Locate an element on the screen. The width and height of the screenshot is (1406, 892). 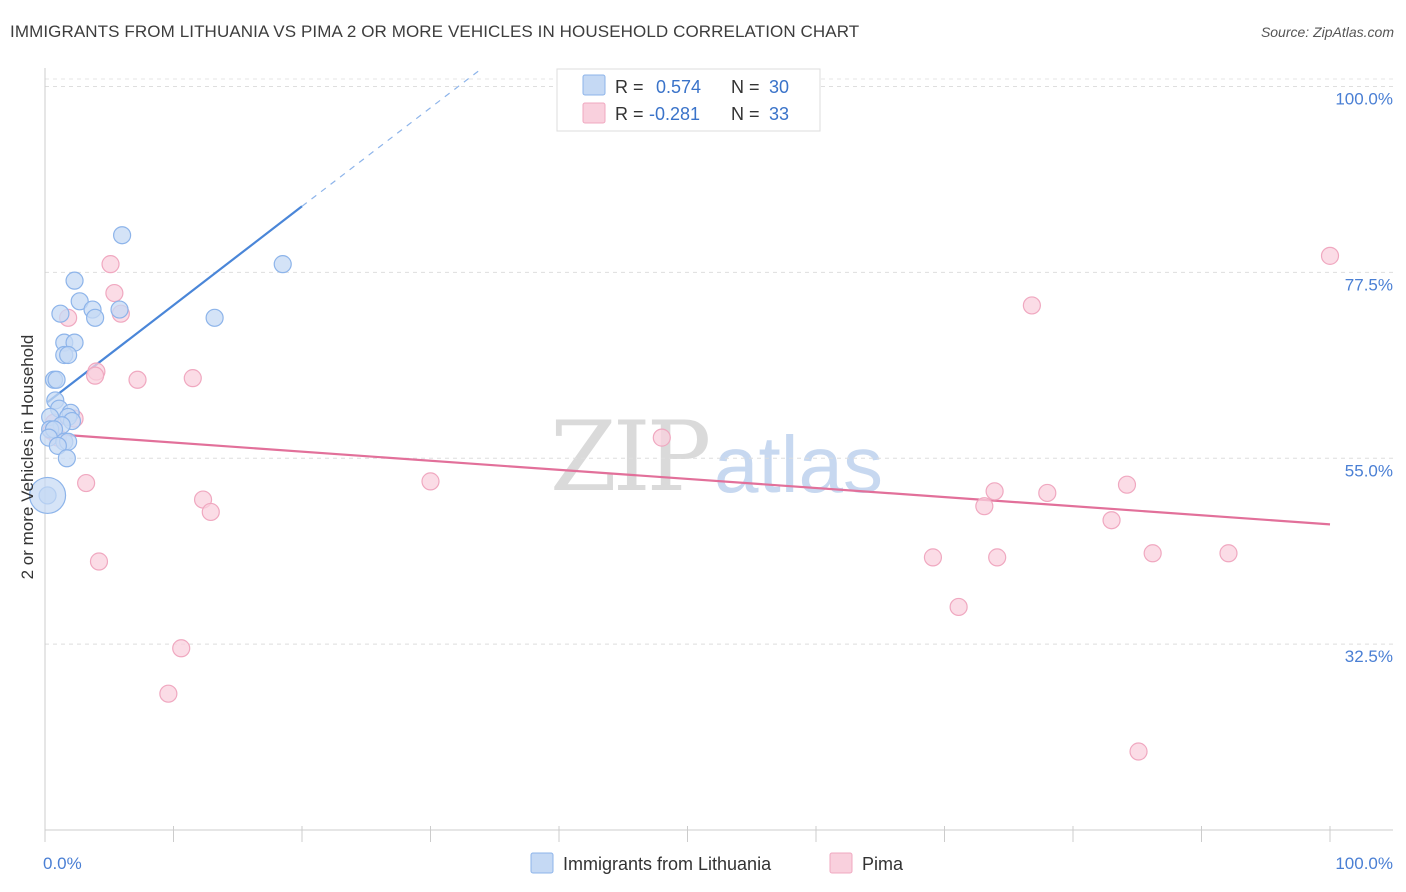
watermark-zip: ZIP is located at coordinates (629, 457).